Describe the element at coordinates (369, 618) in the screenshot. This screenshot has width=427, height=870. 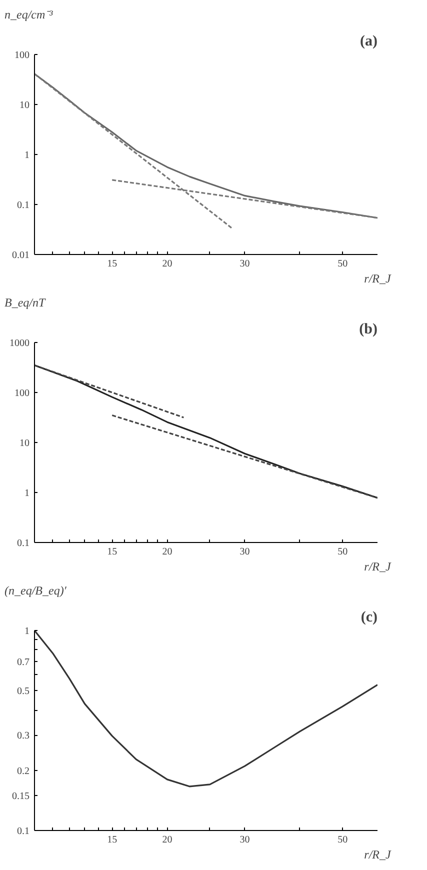
I see `chart-title: (c)` at that location.